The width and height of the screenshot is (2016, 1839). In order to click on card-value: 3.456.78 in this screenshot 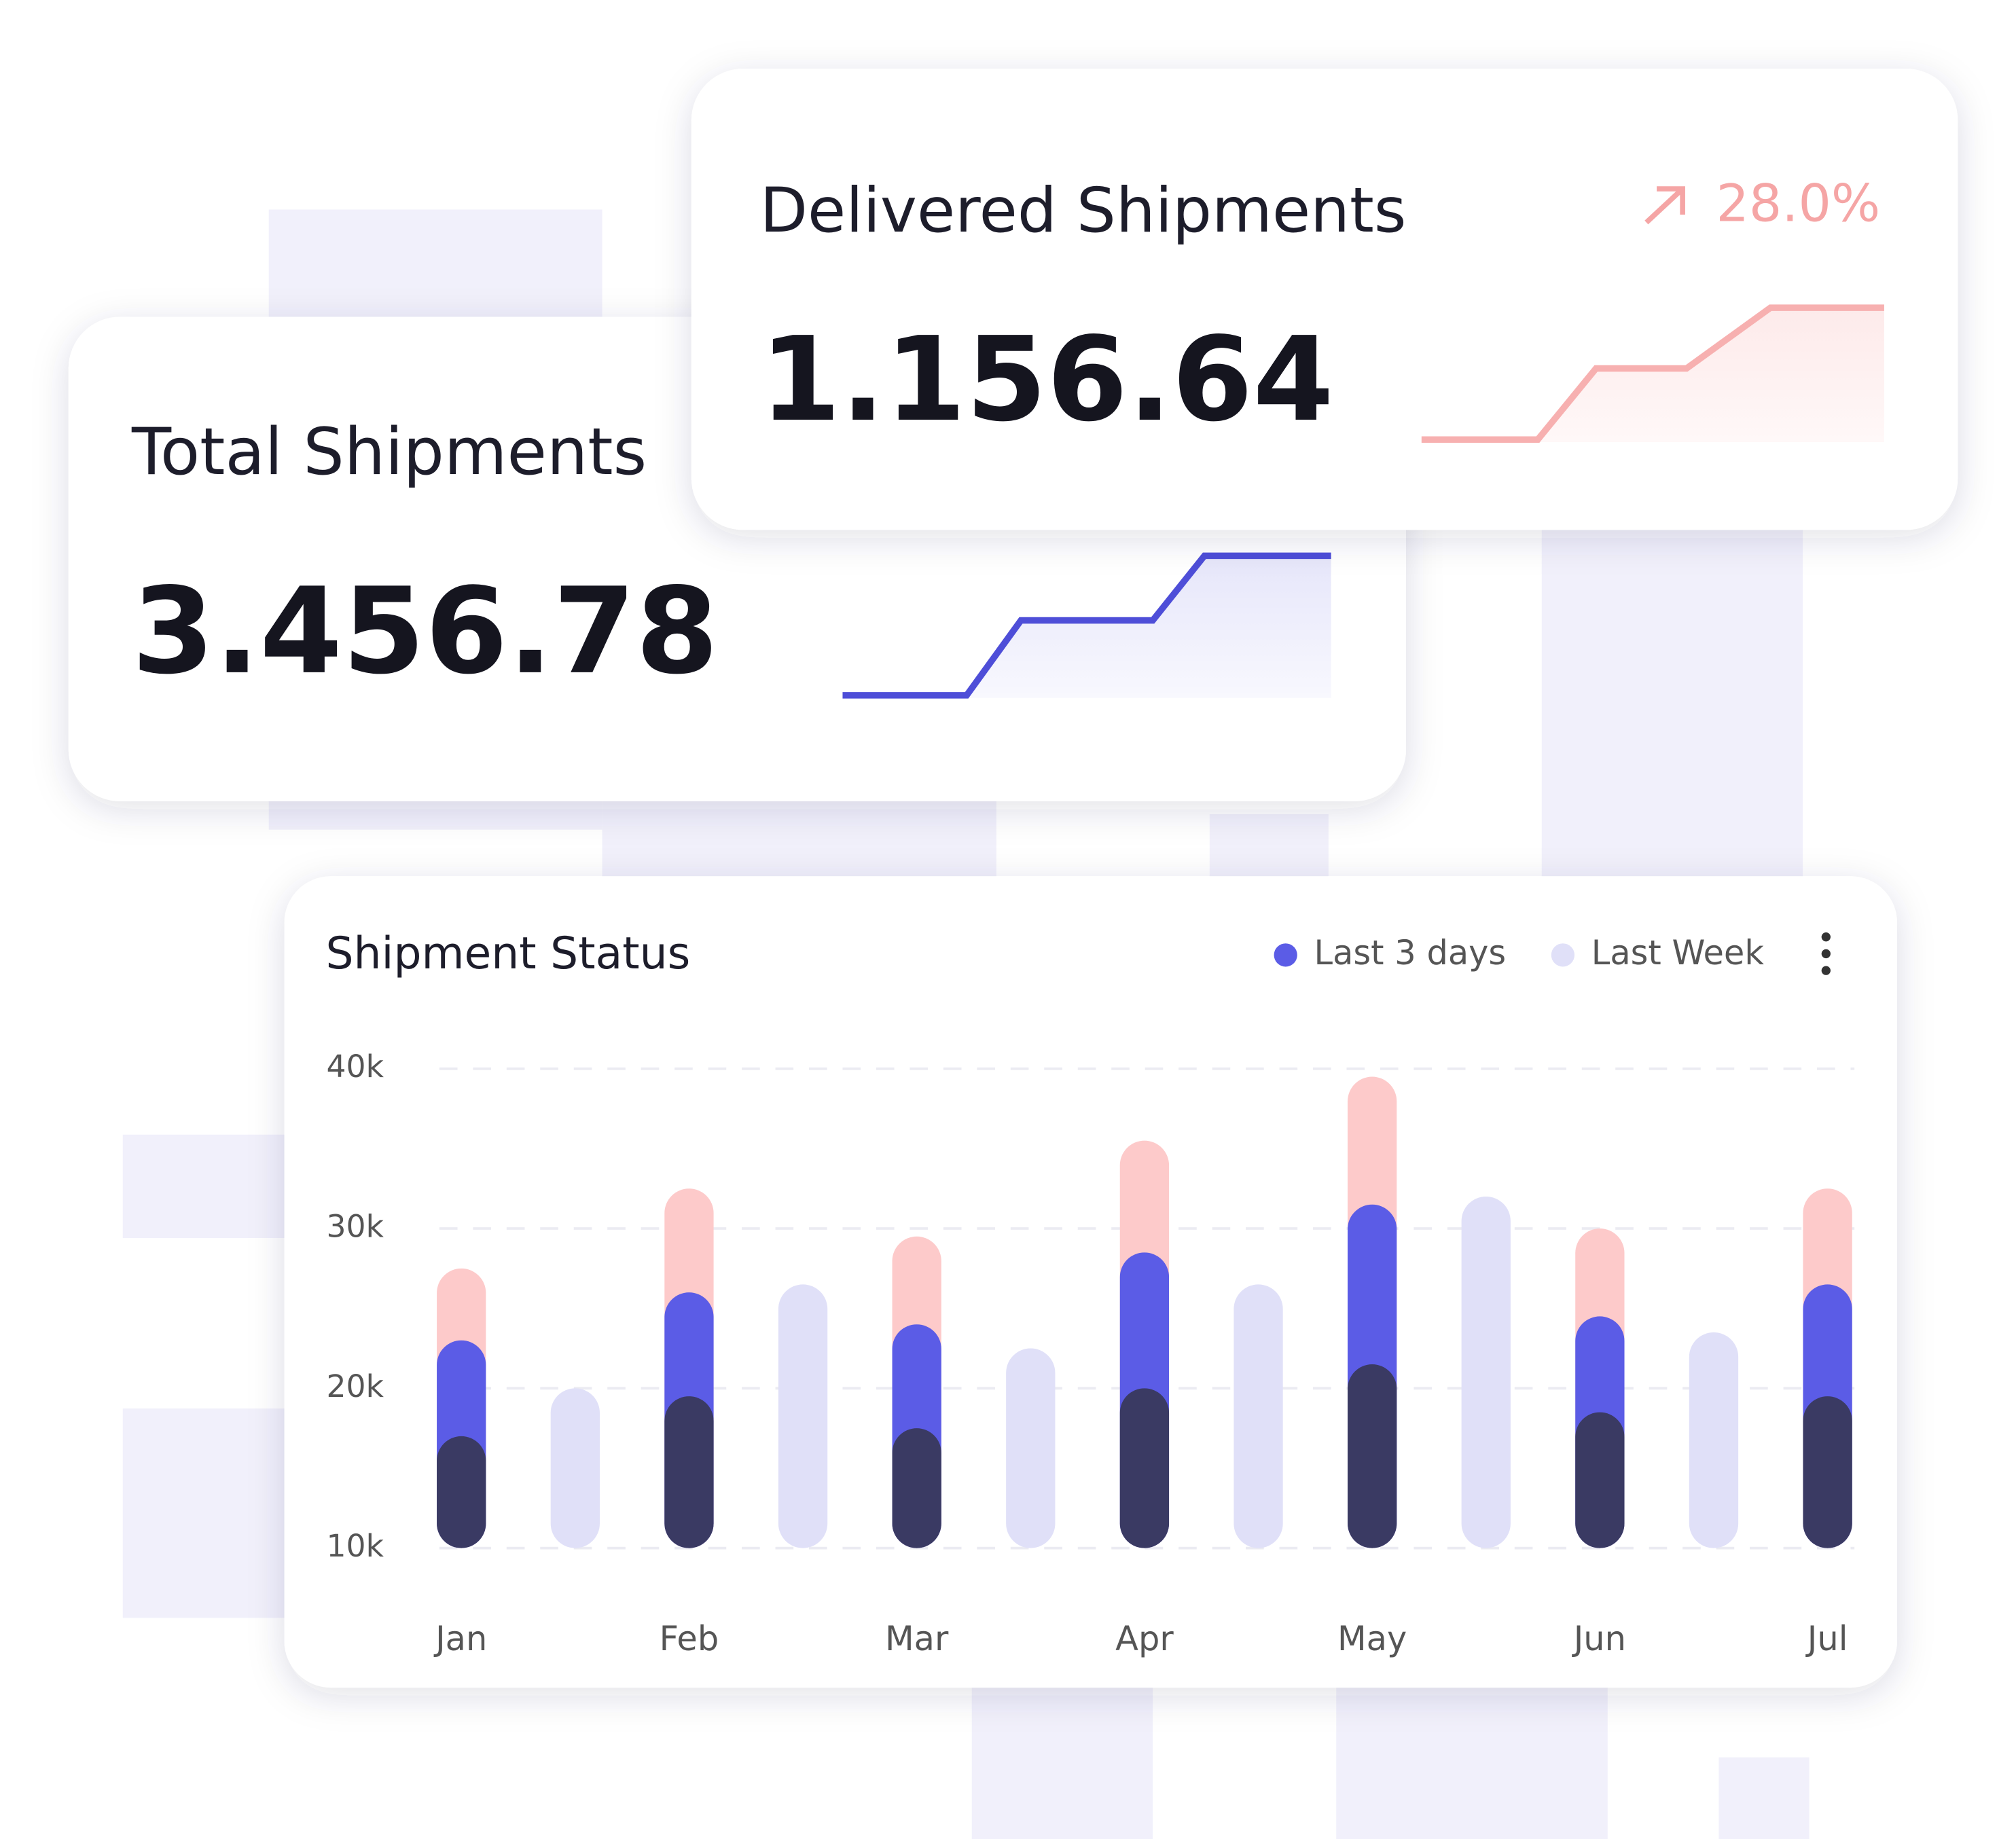, I will do `click(425, 632)`.